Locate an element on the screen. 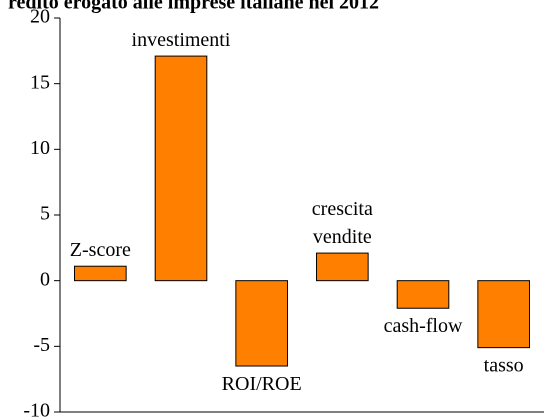 This screenshot has width=544, height=419. y-tick-label: 15 is located at coordinates (40, 82).